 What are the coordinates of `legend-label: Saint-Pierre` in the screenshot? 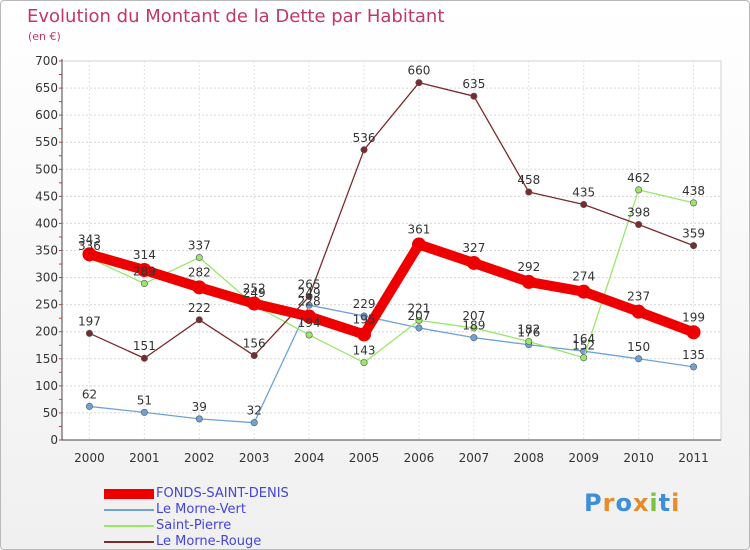 It's located at (194, 525).